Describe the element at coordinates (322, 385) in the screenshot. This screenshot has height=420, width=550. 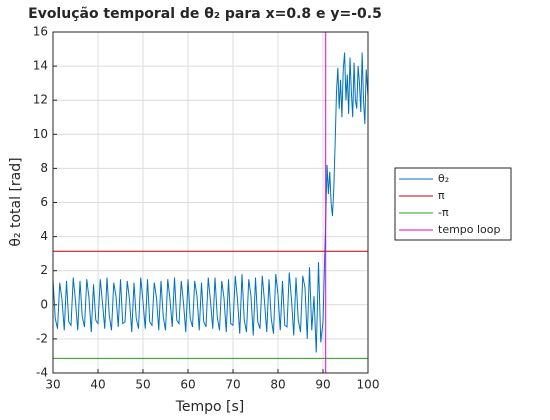
I see `x-tick-label: 90` at that location.